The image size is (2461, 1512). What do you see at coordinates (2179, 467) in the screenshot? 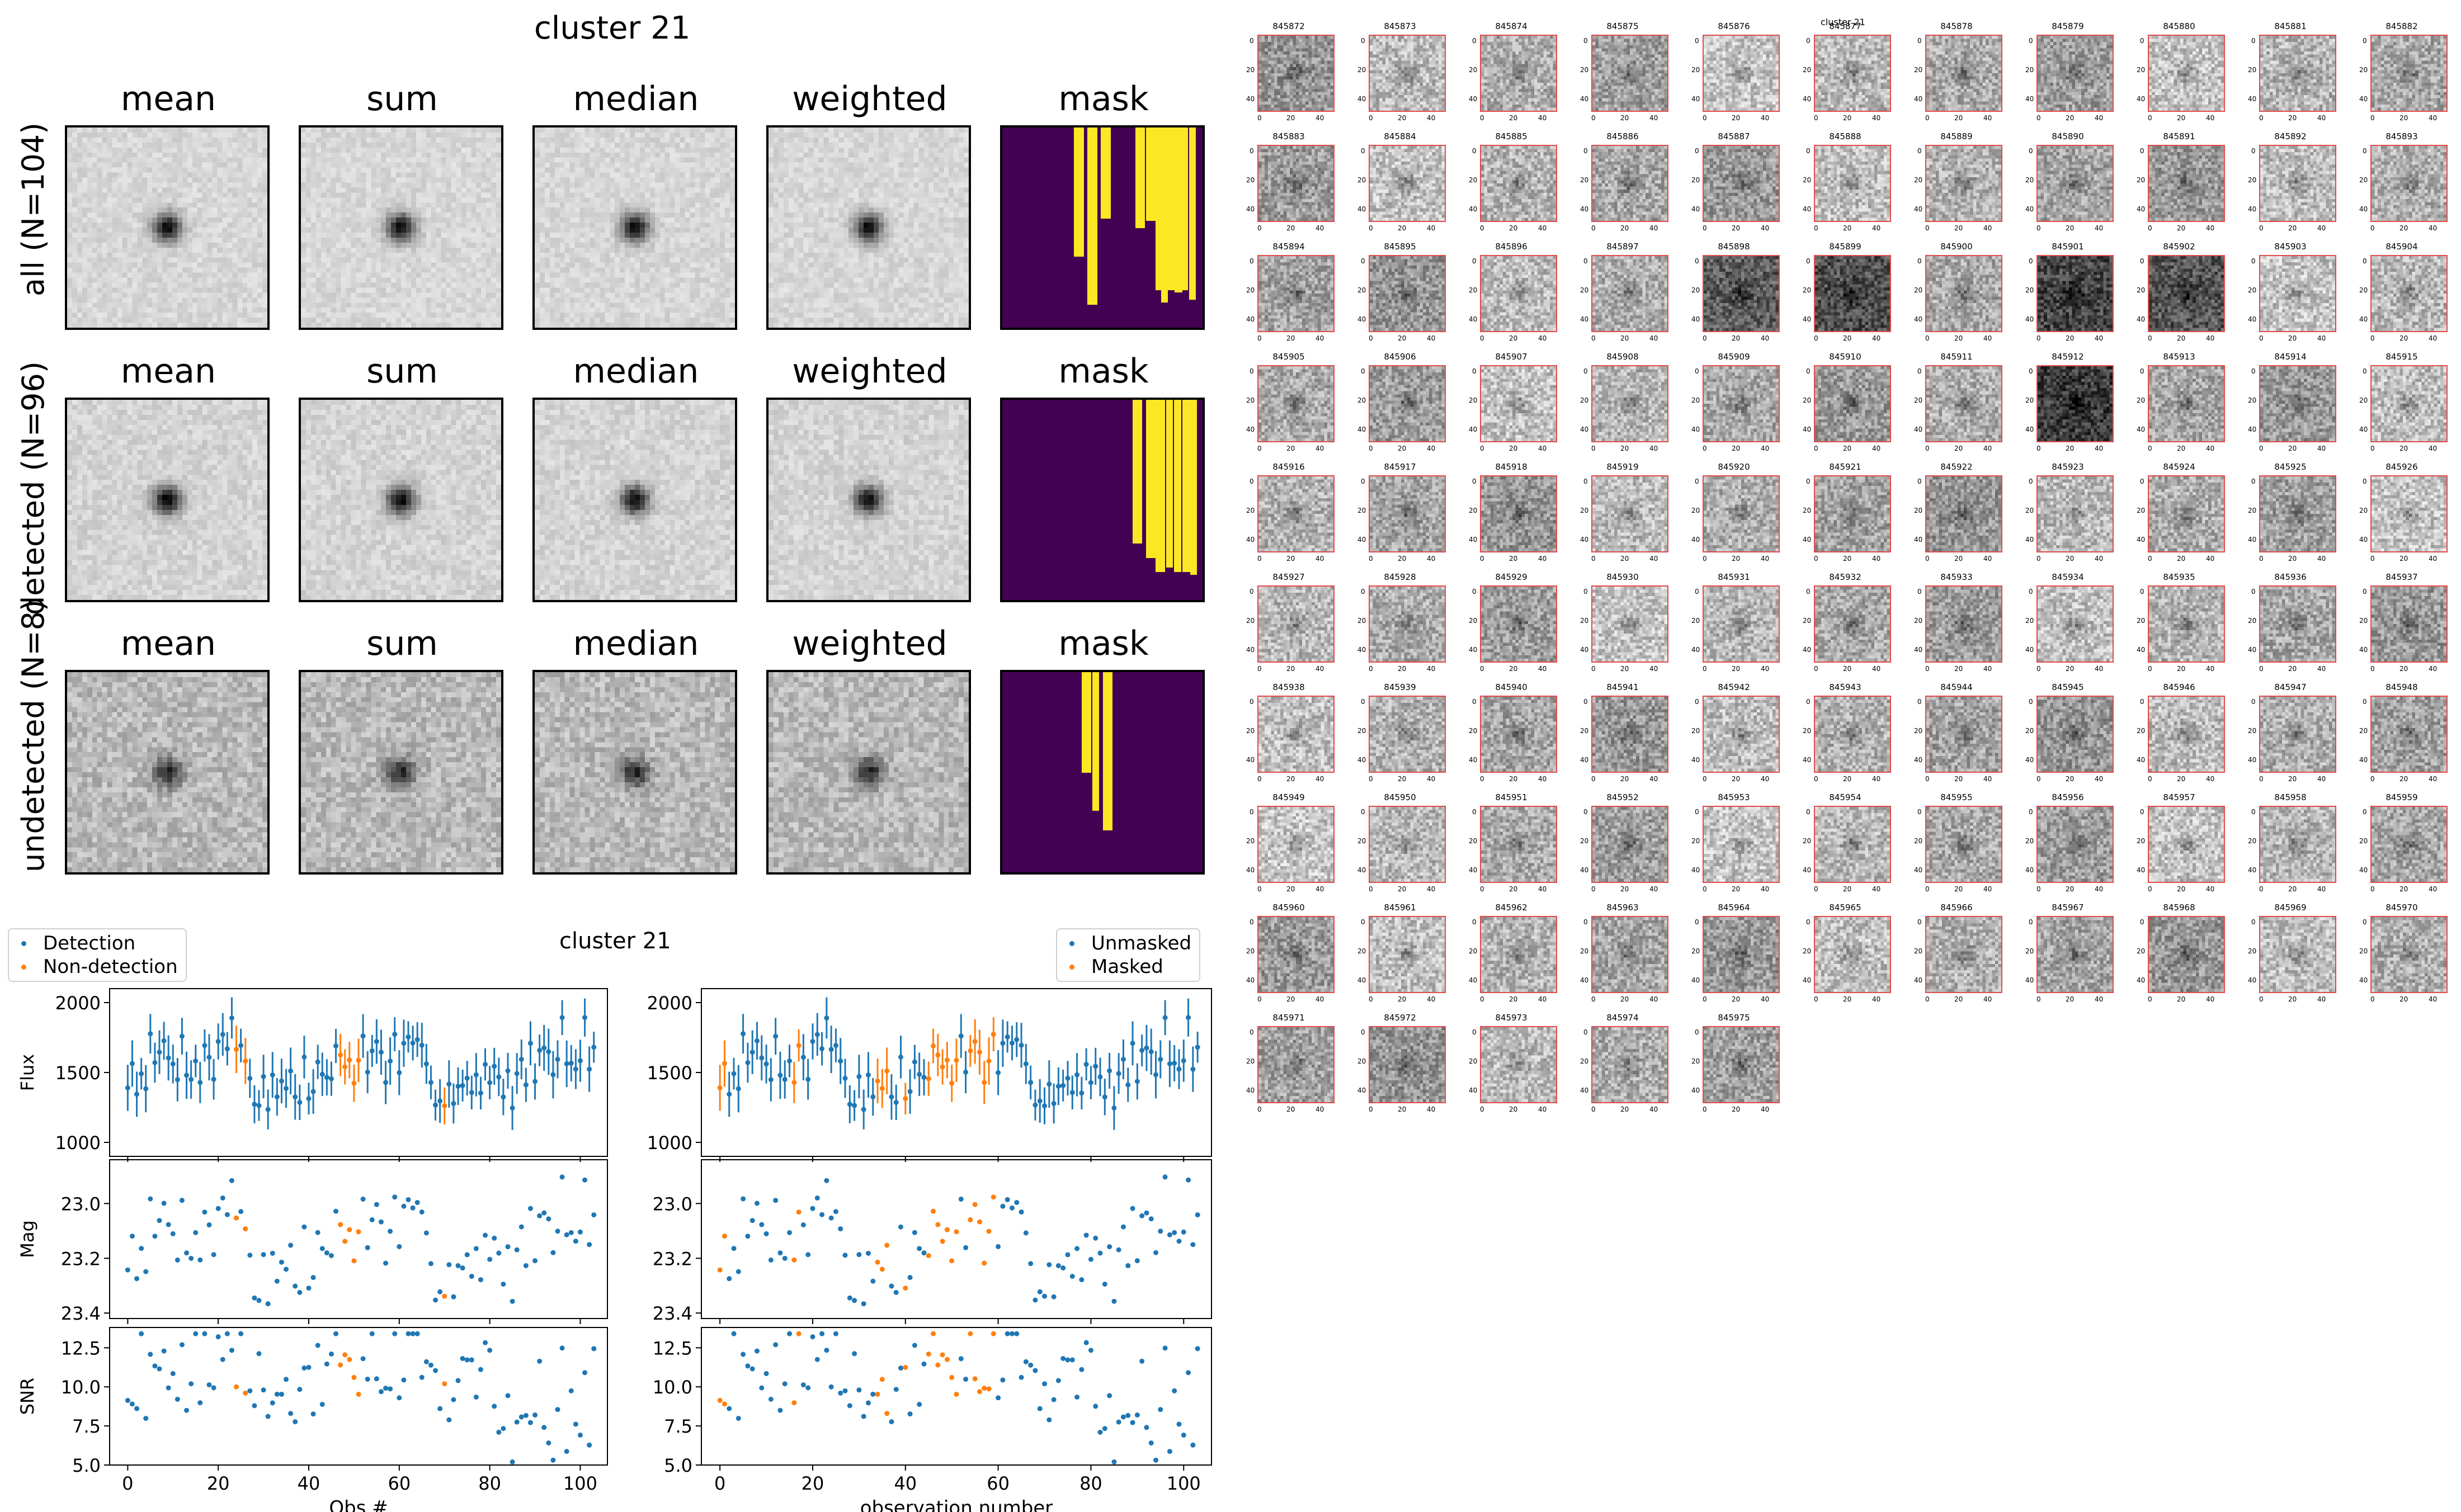
I see `tile-id: 845924` at bounding box center [2179, 467].